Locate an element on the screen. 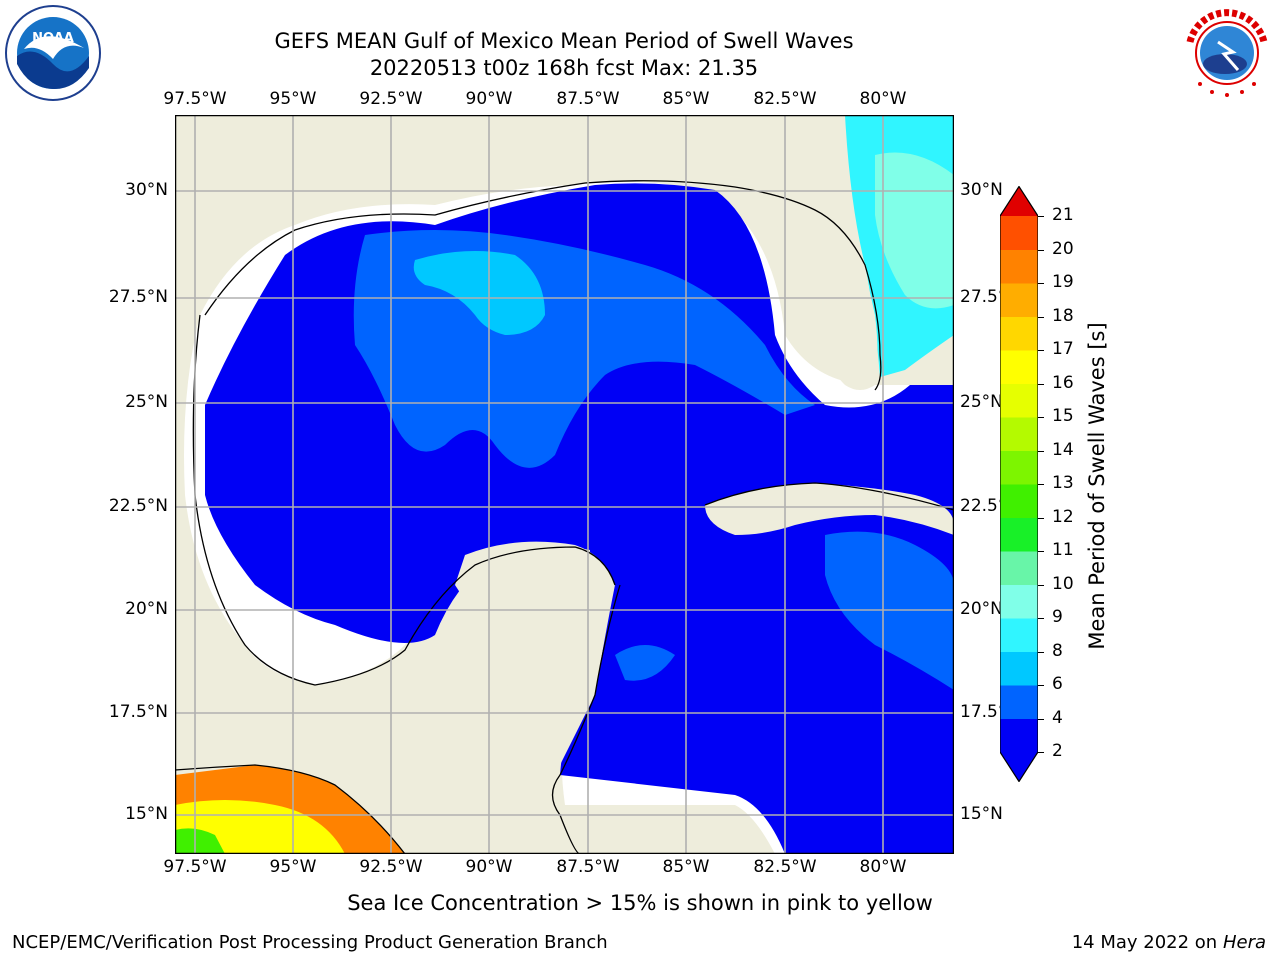 The image size is (1280, 960). lon-label-top: 90°W is located at coordinates (489, 99).